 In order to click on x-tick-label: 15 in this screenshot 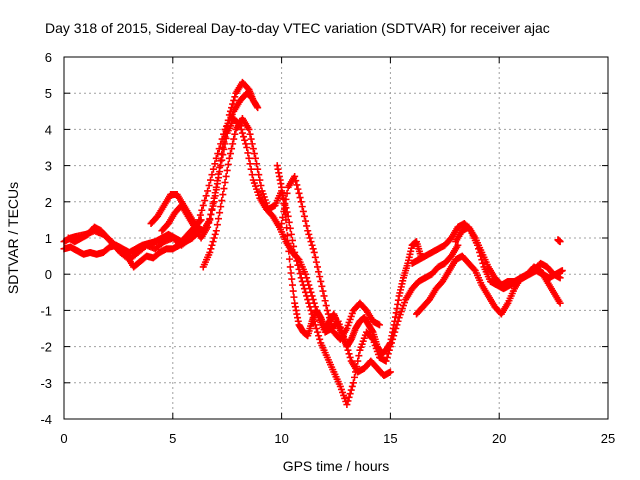, I will do `click(390, 438)`.